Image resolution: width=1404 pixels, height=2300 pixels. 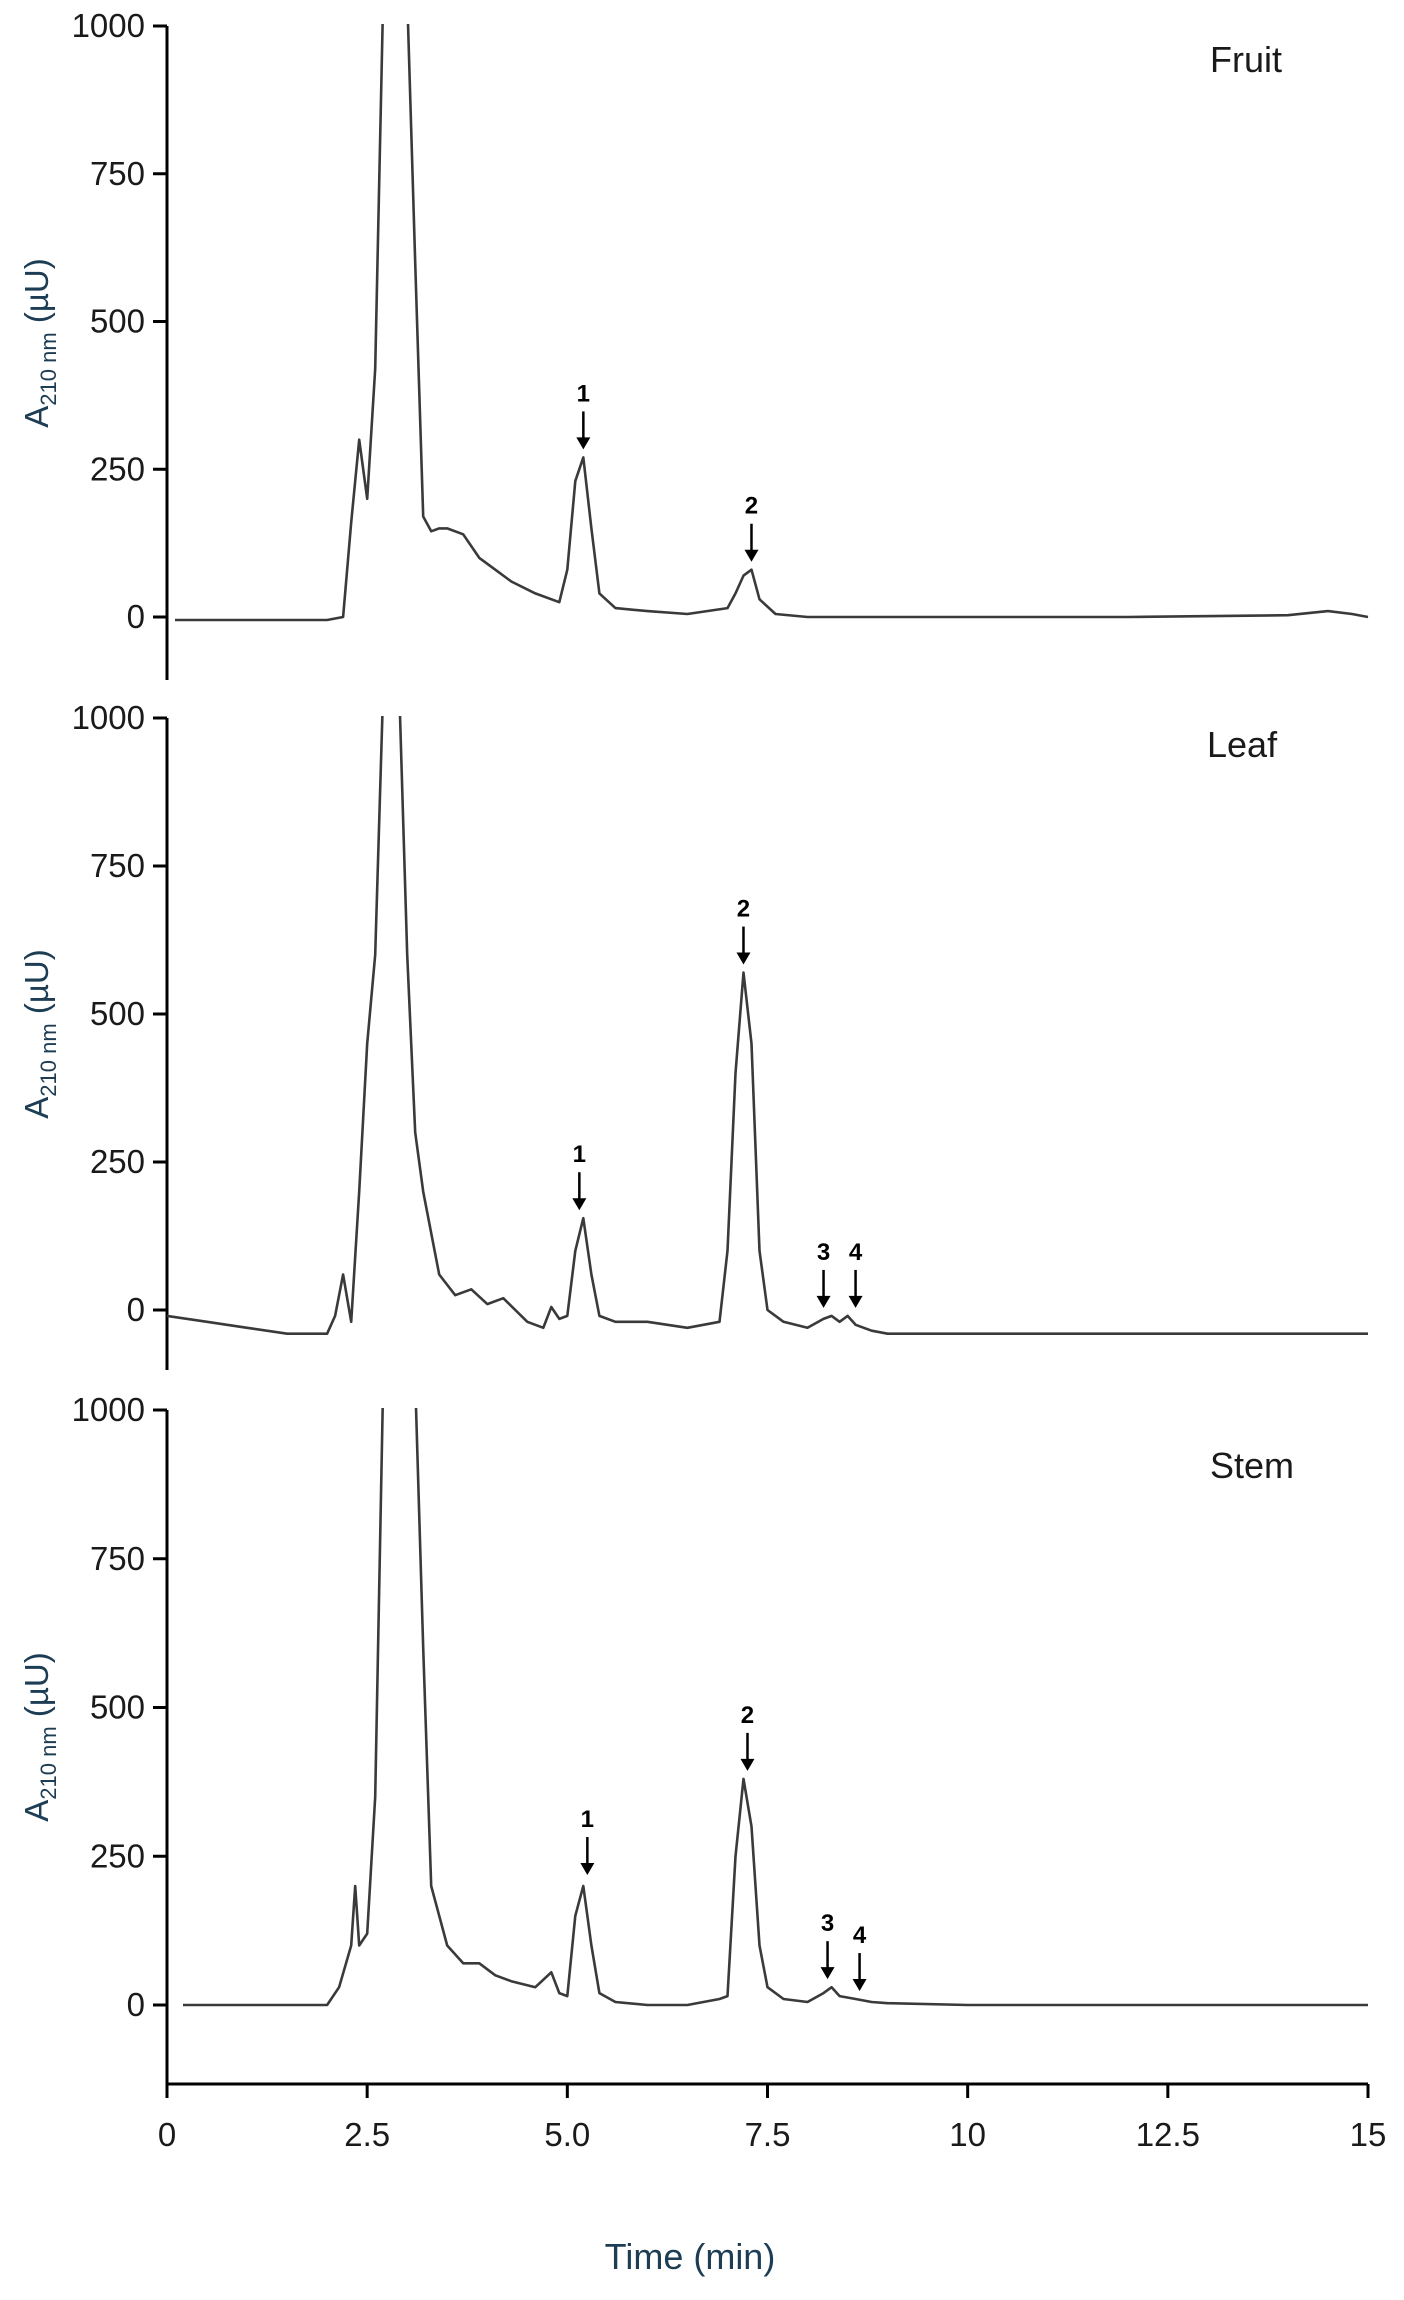 What do you see at coordinates (1168, 2134) in the screenshot?
I see `x-tick-label: 12.5` at bounding box center [1168, 2134].